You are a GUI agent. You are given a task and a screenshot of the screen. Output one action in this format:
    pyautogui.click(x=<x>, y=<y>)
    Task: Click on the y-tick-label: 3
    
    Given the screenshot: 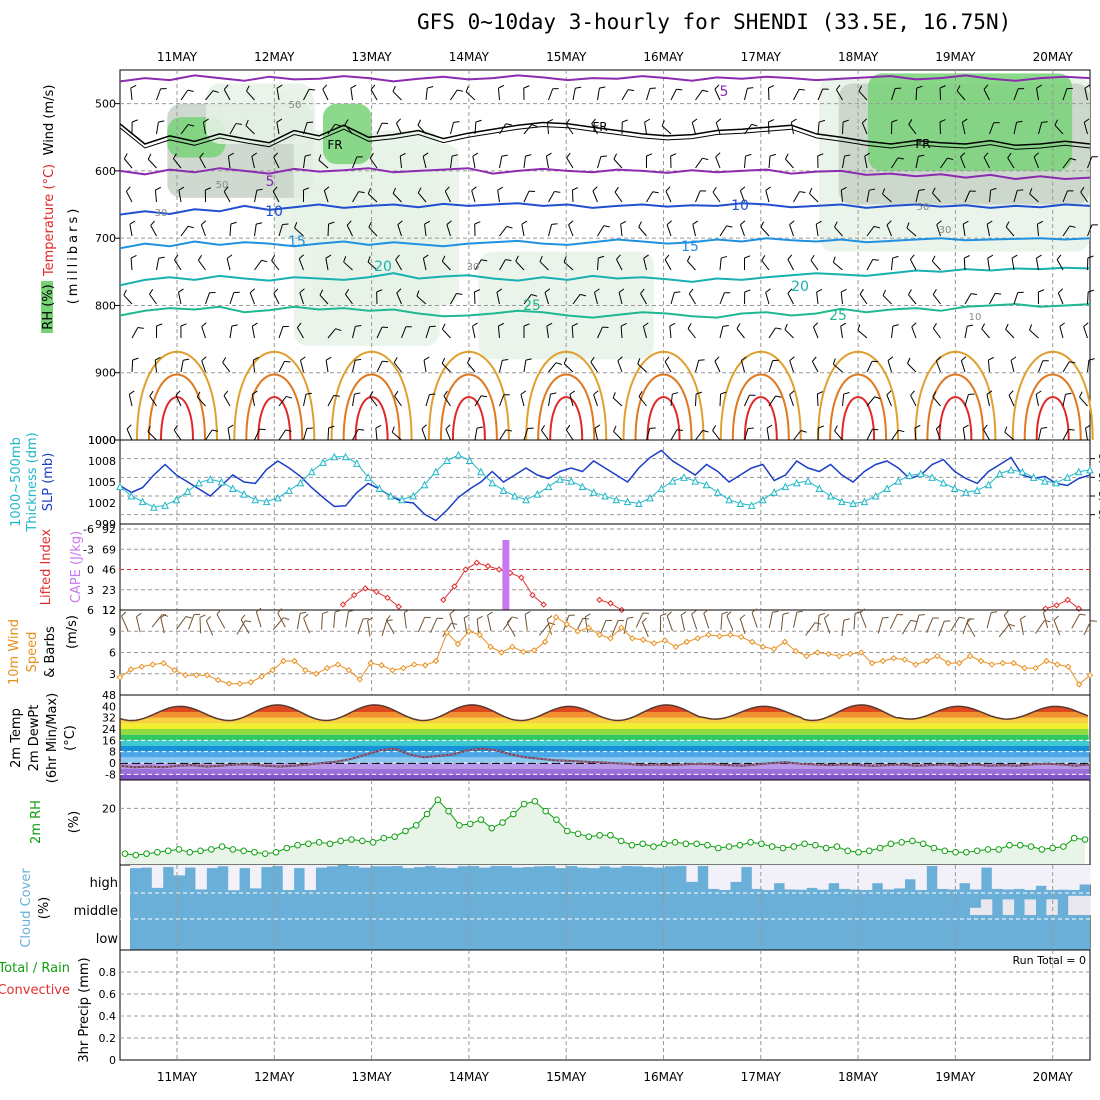 What is the action you would take?
    pyautogui.click(x=90, y=590)
    